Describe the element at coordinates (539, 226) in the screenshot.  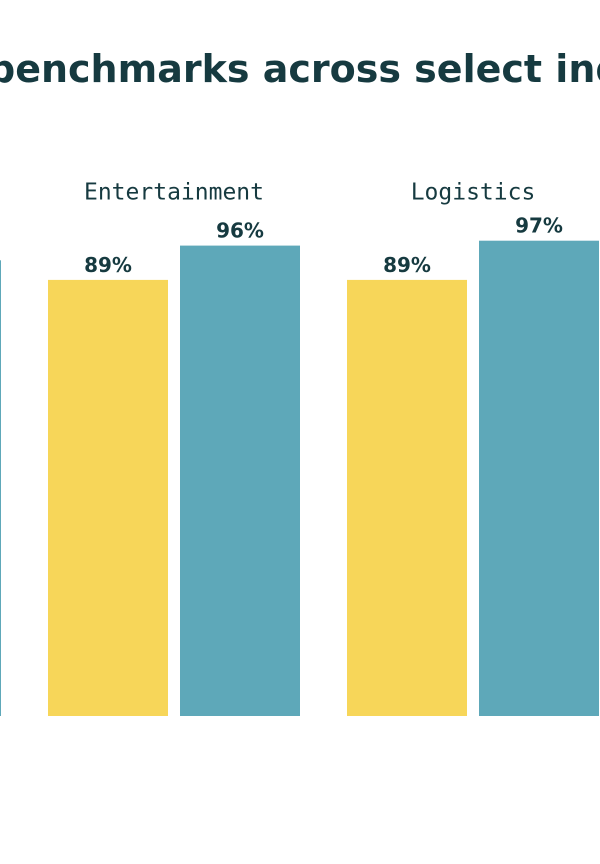
I see `value-label: 97%` at that location.